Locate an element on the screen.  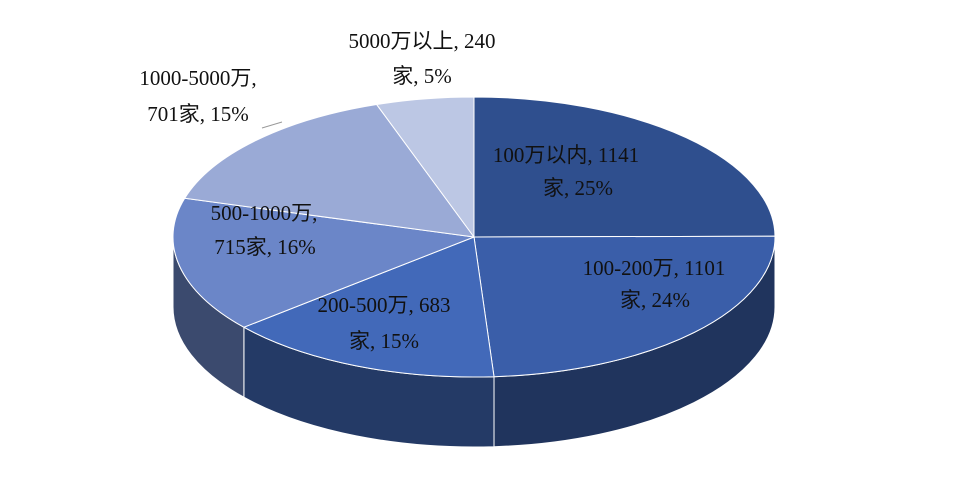
data-label: 715家, 16% is located at coordinates (265, 247).